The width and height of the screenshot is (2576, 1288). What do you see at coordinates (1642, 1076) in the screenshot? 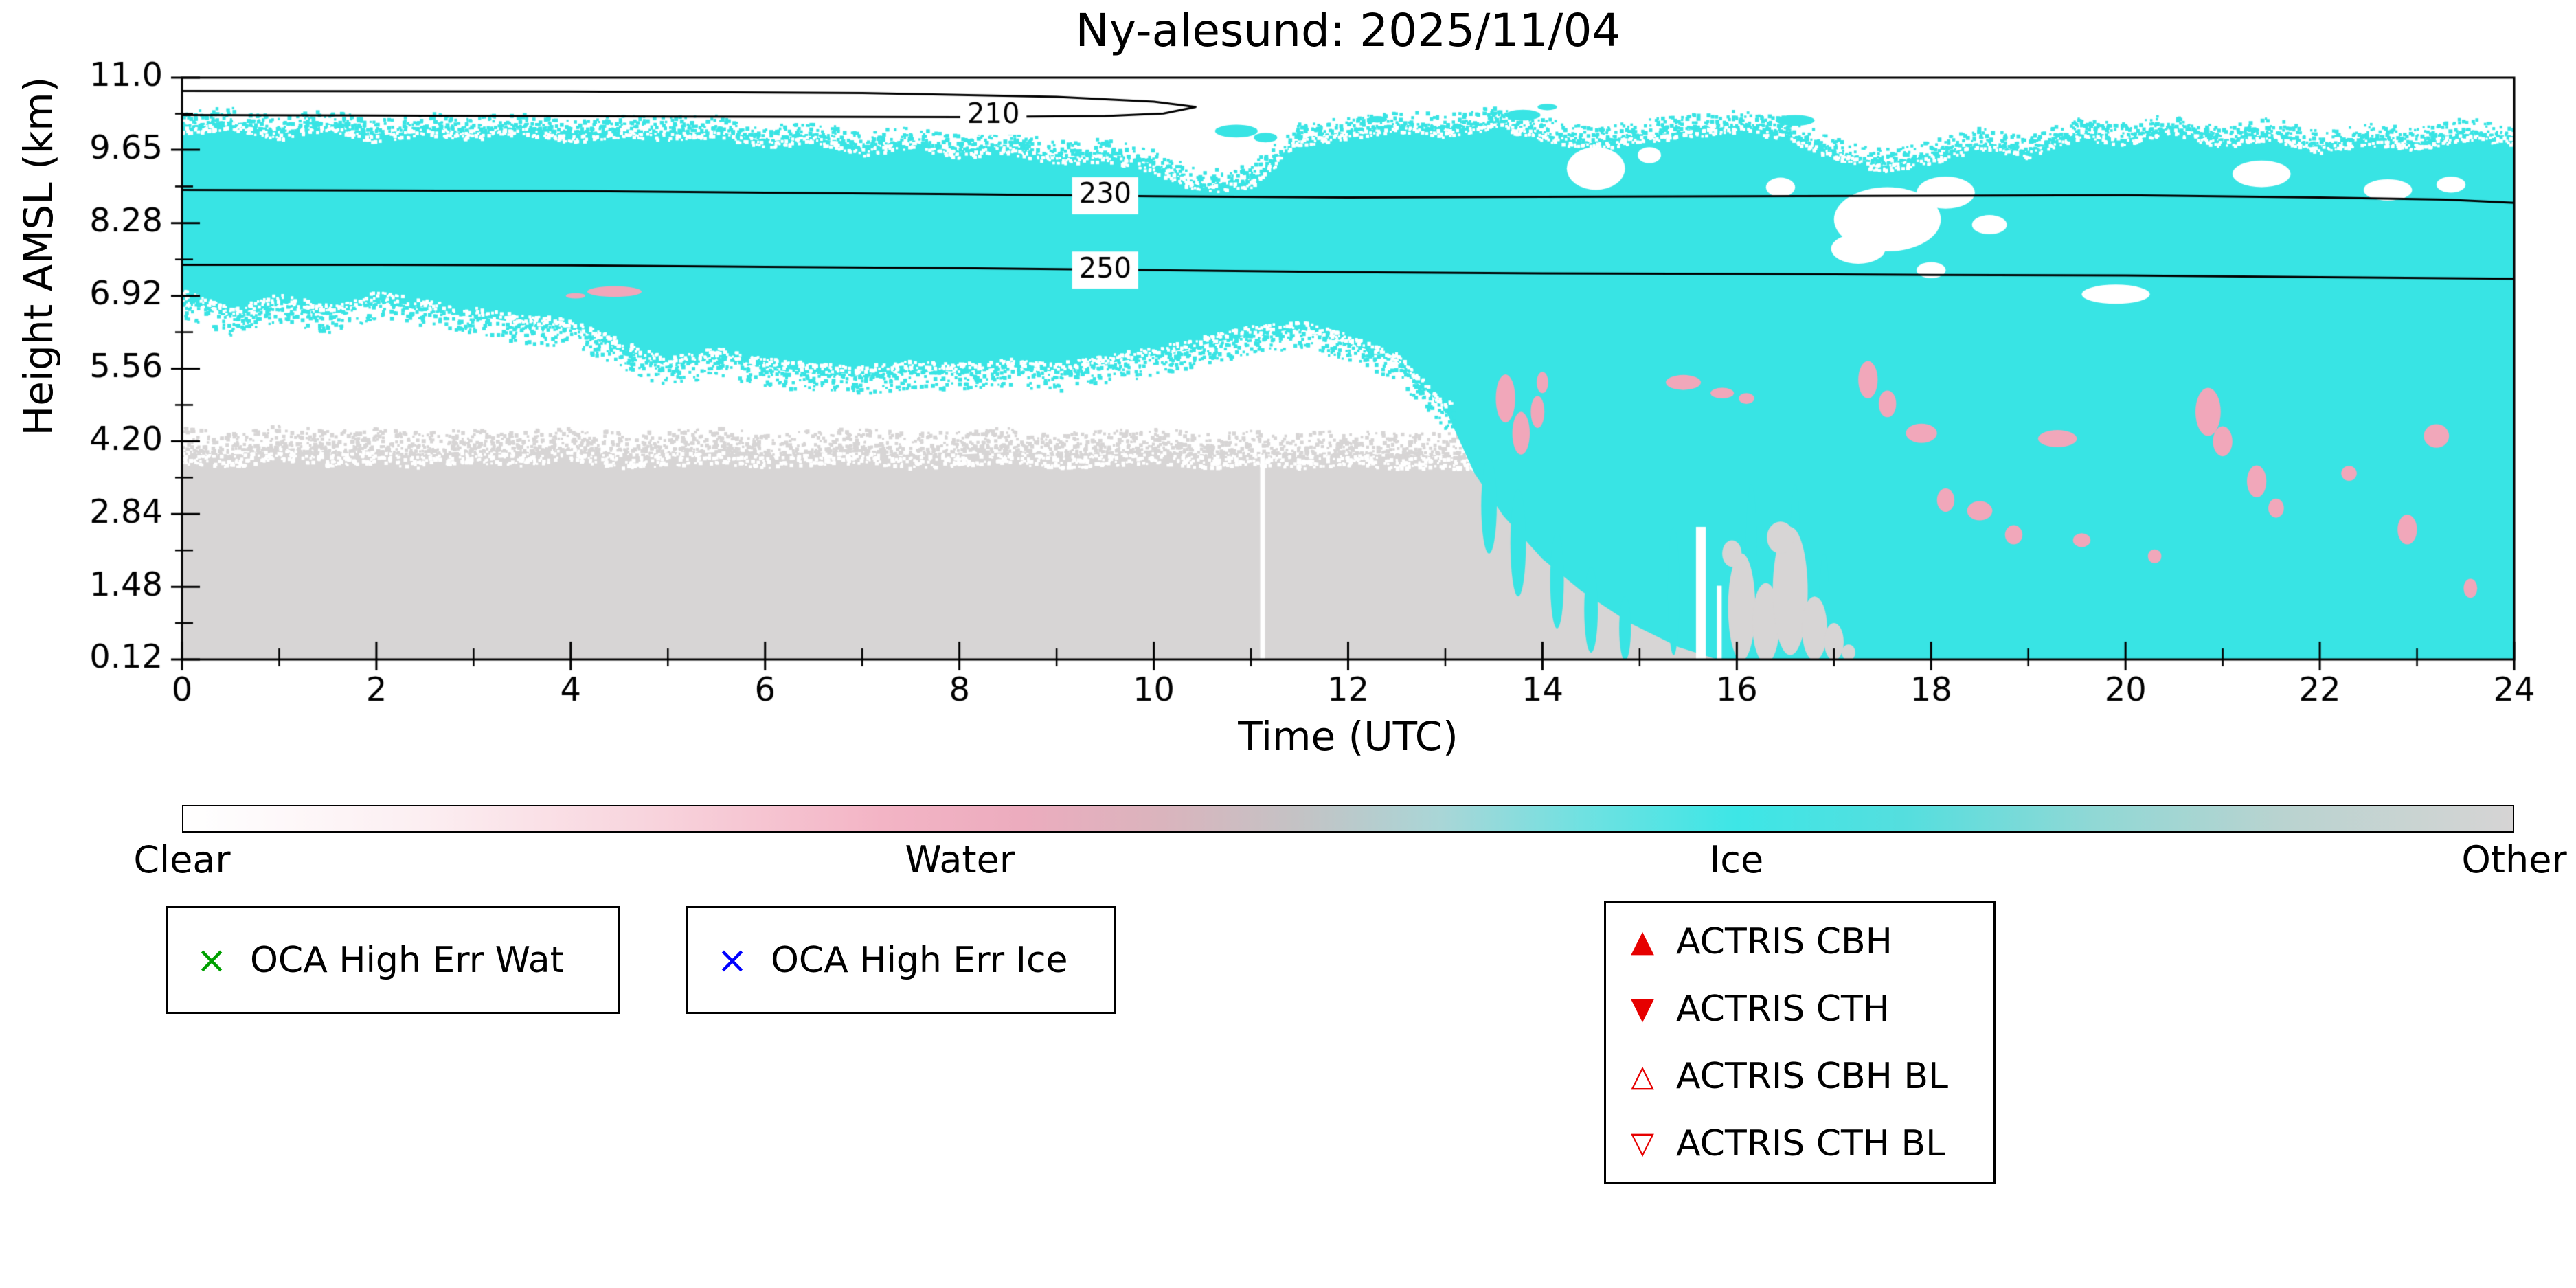
I see `triangle-up-open-icon: △` at bounding box center [1642, 1076].